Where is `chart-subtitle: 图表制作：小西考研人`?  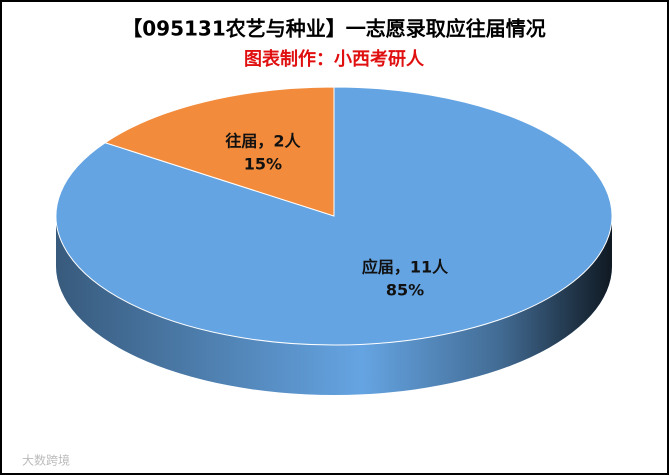
chart-subtitle: 图表制作：小西考研人 is located at coordinates (334, 59).